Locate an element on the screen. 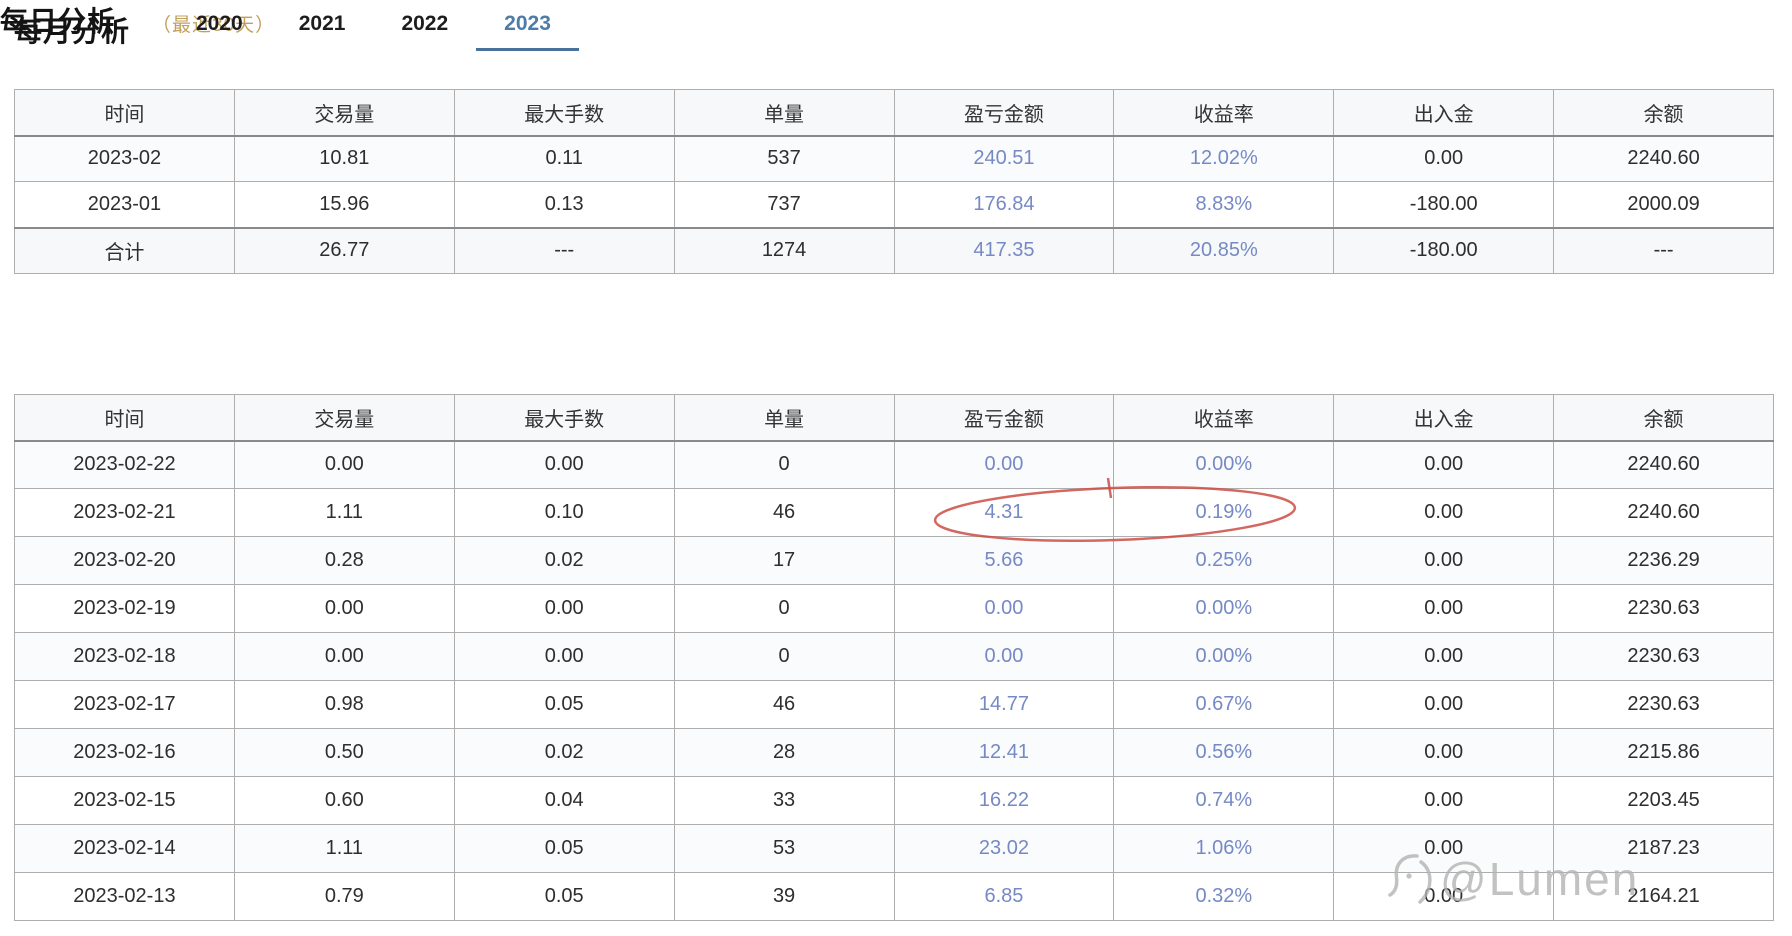 The width and height of the screenshot is (1792, 936). cell: 0.19% is located at coordinates (1224, 512).